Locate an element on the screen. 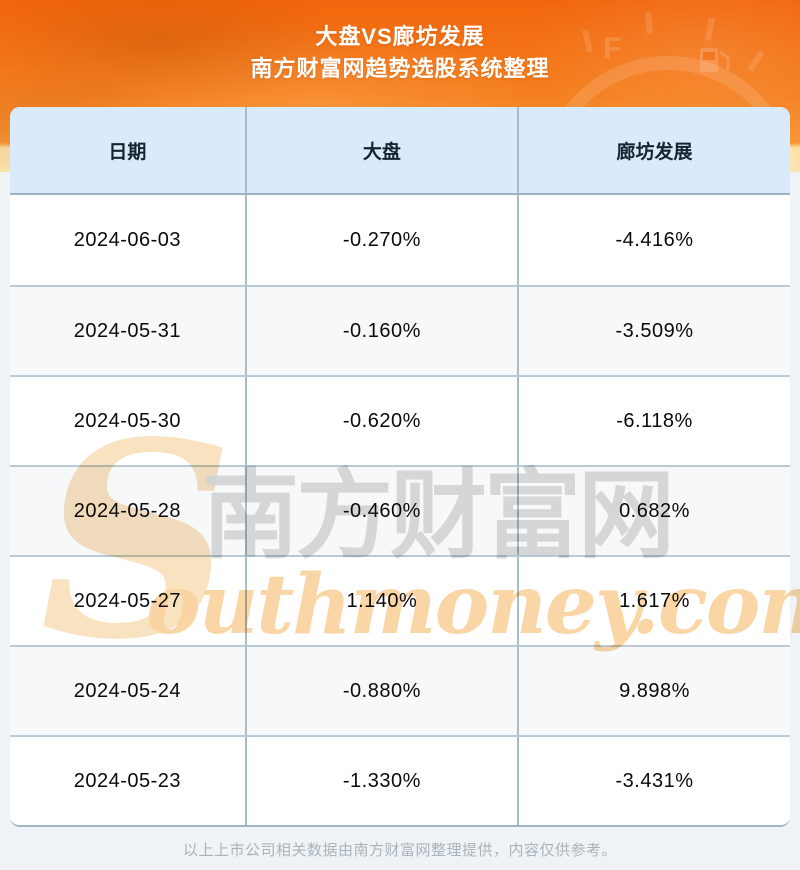 The image size is (800, 870). table-row: 2024-06-03 -0.270% -4.416% is located at coordinates (400, 240).